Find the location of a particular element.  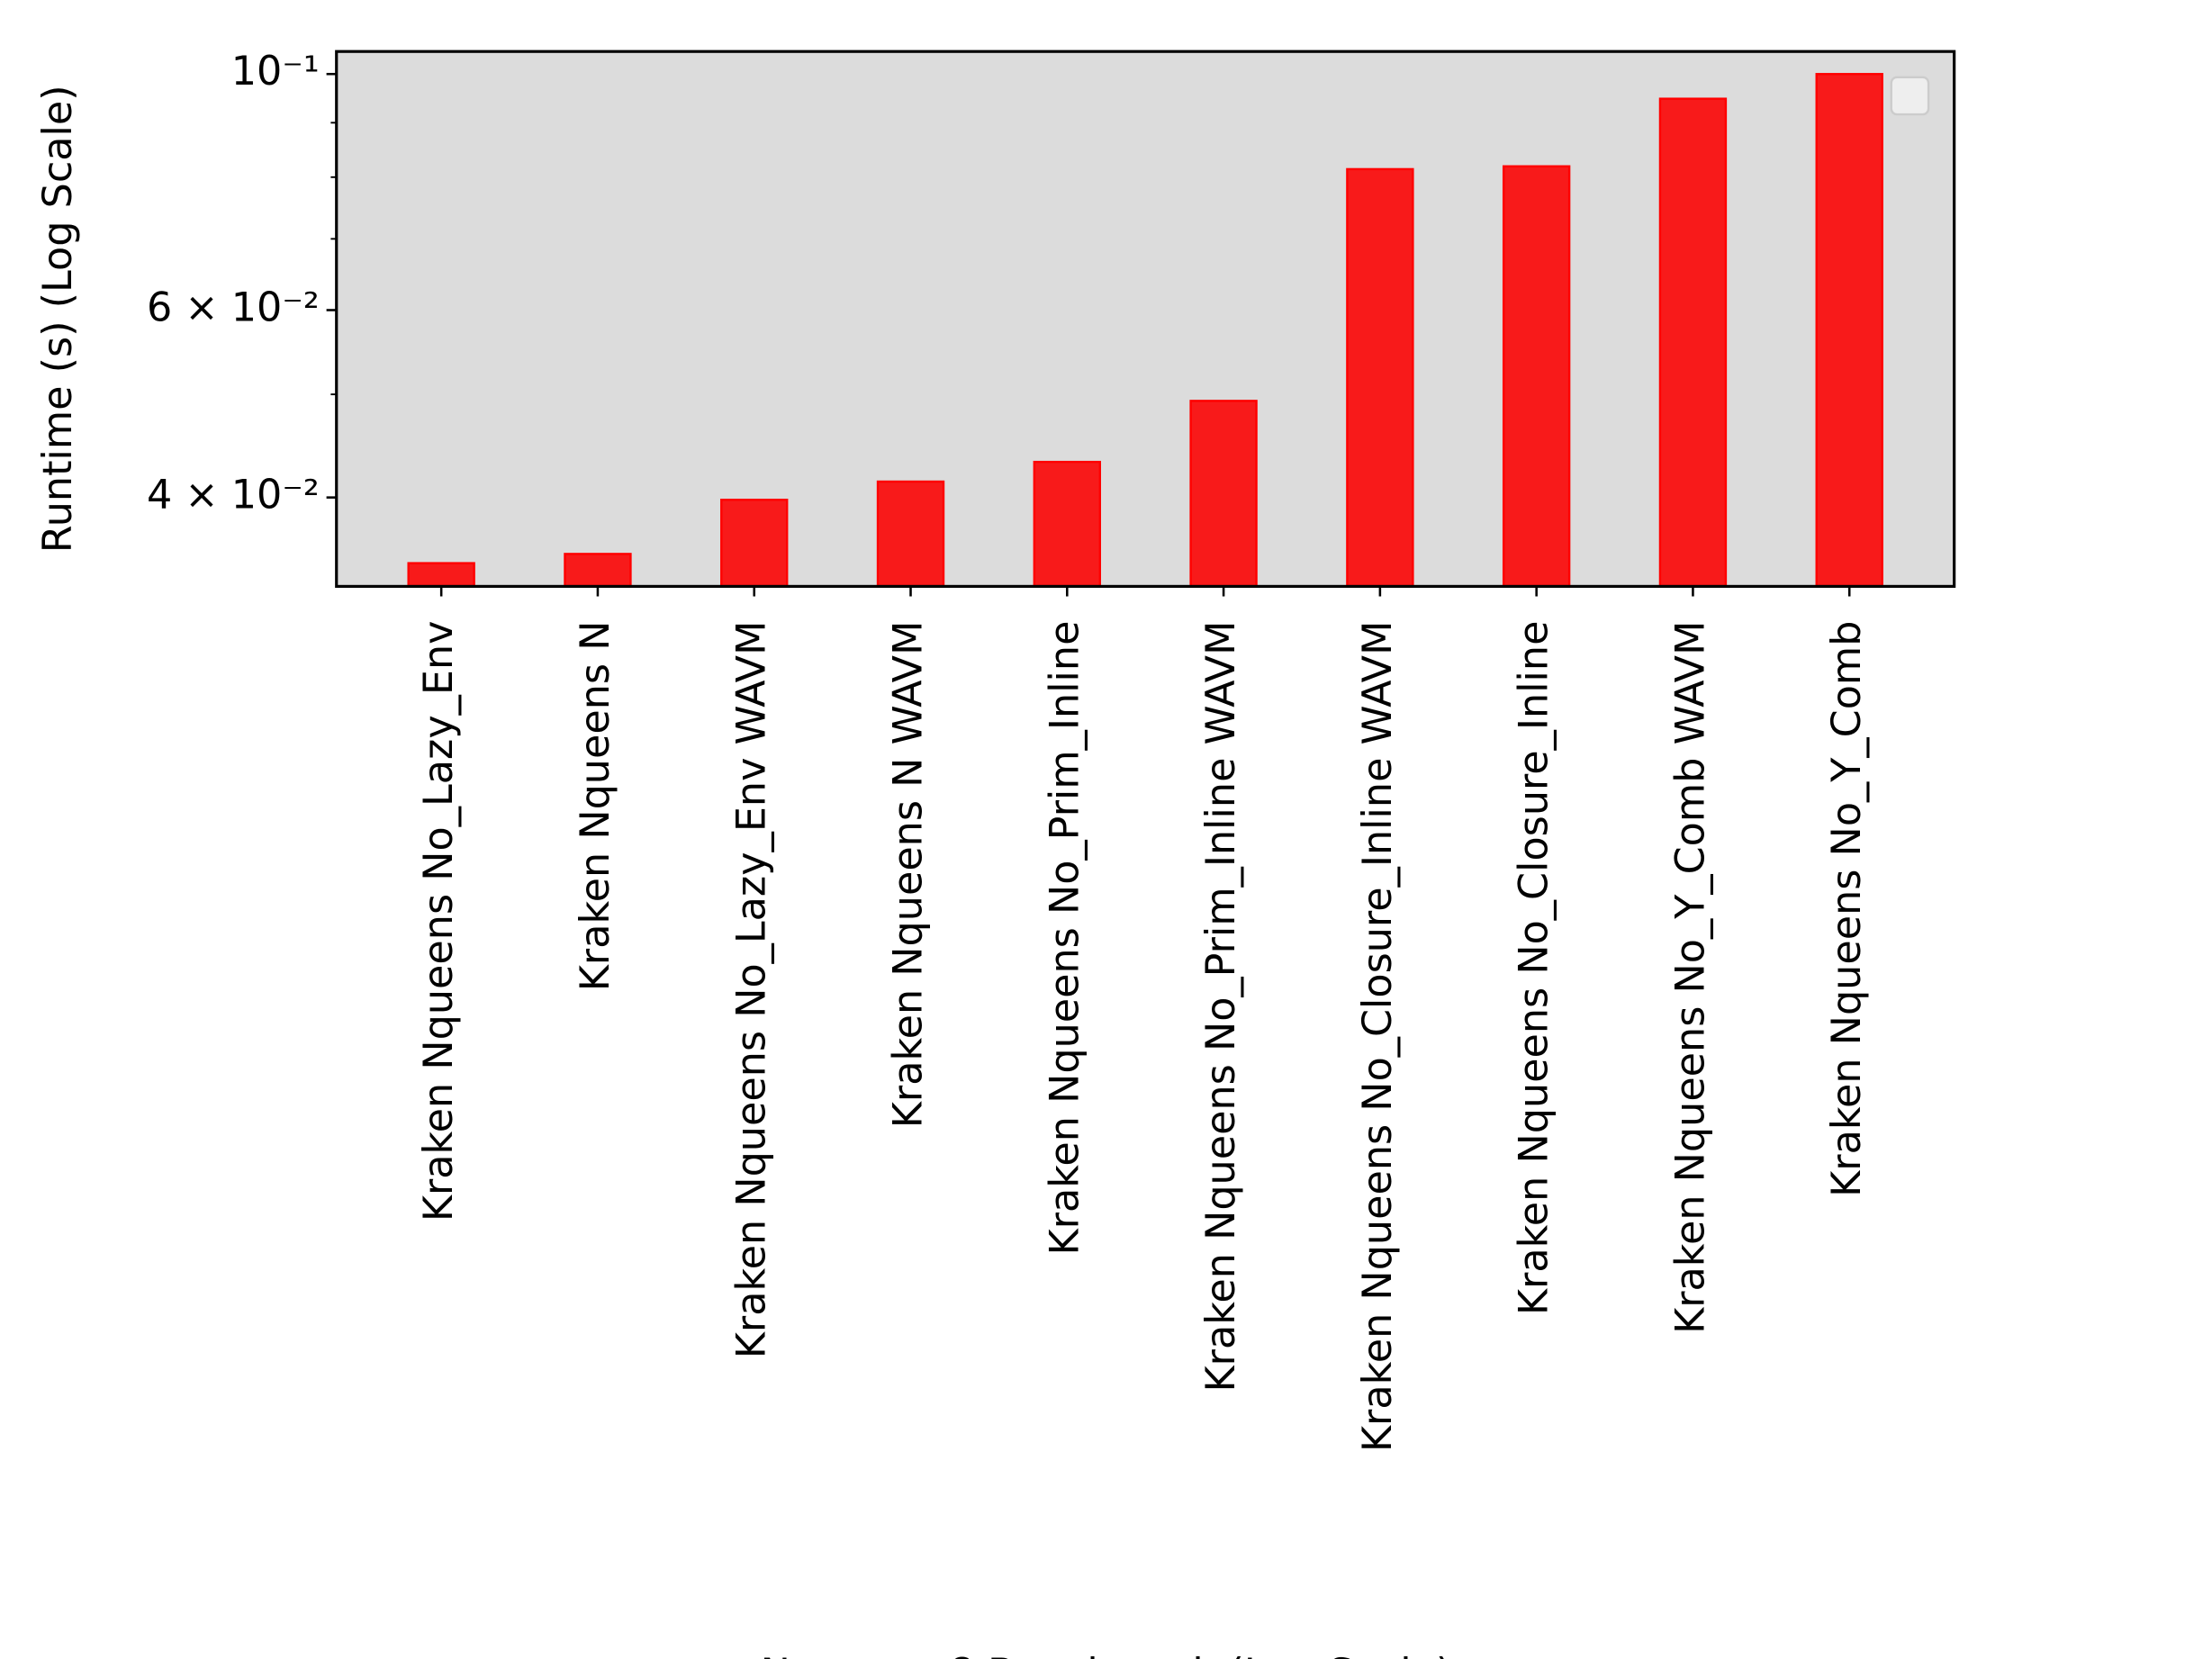

y-tick-label: 4 × 10⁻² is located at coordinates (233, 495).